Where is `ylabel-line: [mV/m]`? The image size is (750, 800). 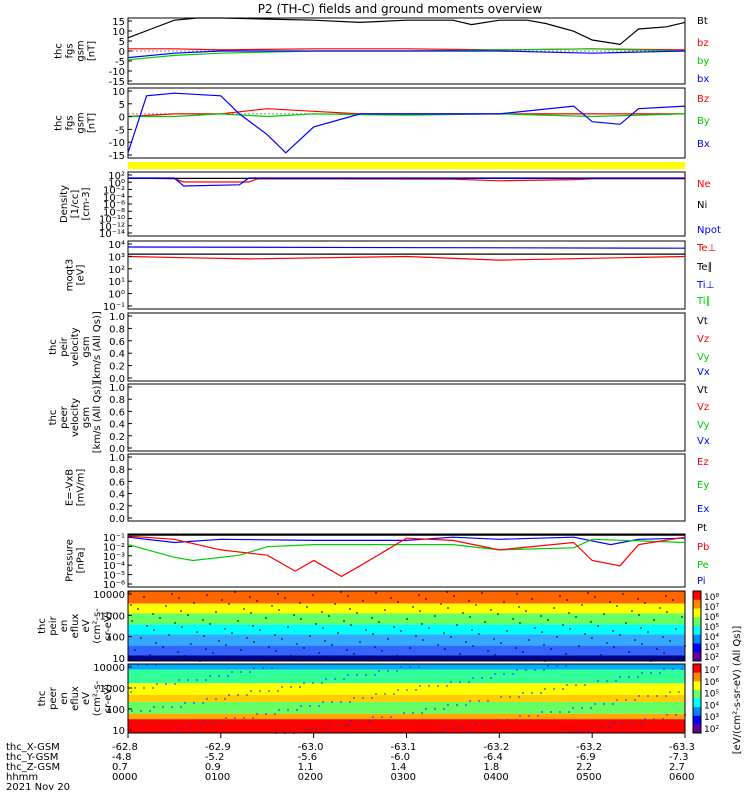
ylabel-line: [mV/m] is located at coordinates (81, 488).